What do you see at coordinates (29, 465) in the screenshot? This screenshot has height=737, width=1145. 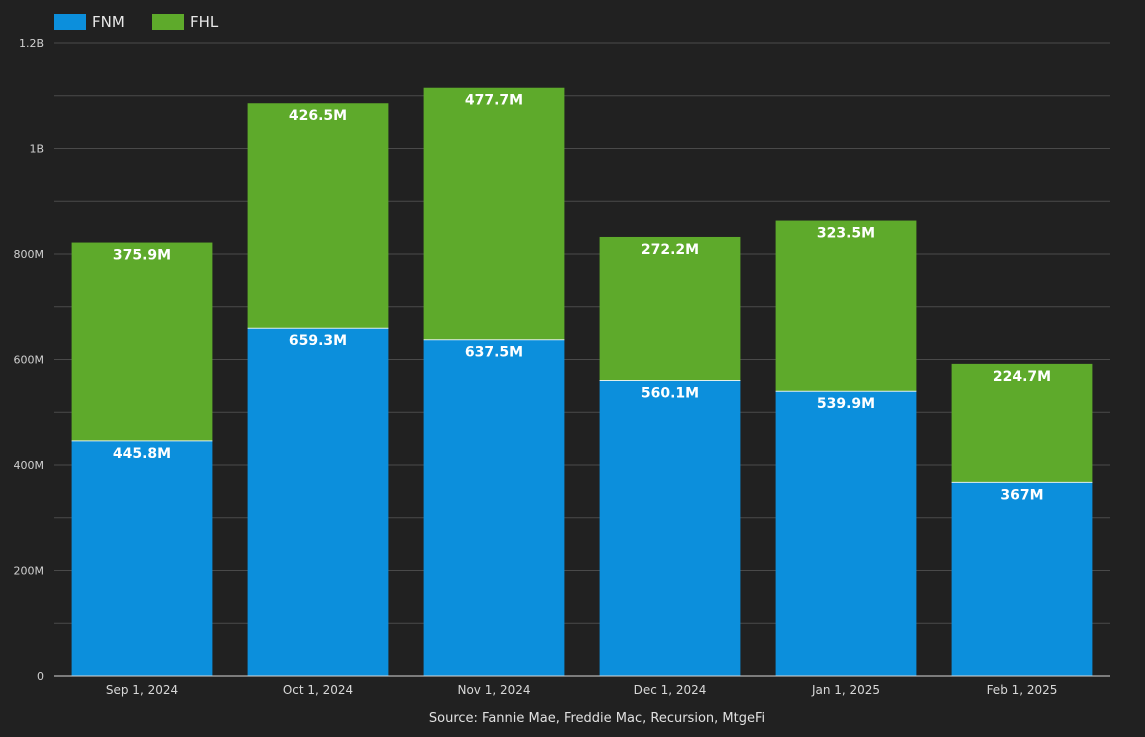 I see `y-tick-label: 400M` at bounding box center [29, 465].